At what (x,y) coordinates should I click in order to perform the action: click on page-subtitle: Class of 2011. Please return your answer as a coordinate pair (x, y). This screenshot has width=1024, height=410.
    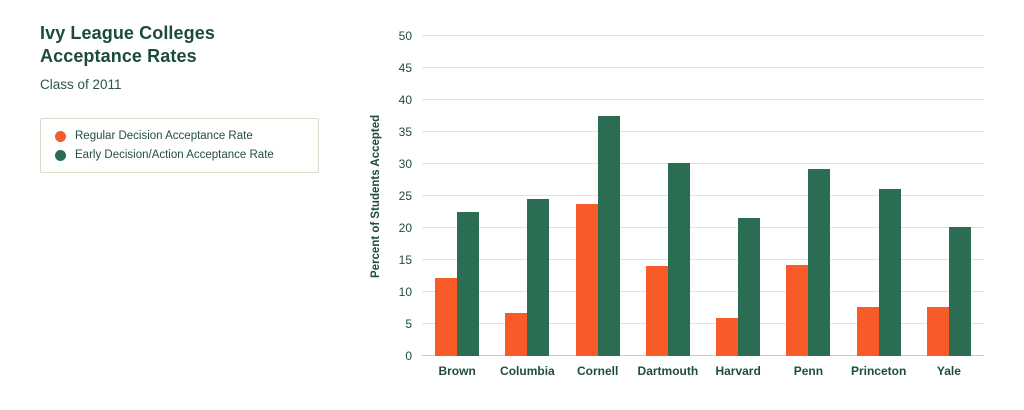
    Looking at the image, I should click on (81, 84).